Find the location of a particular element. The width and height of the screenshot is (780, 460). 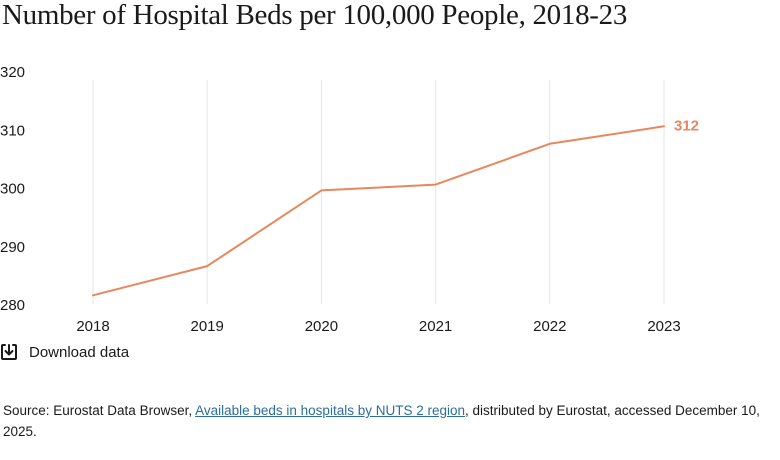

y-tick-label: 290 is located at coordinates (12, 247).